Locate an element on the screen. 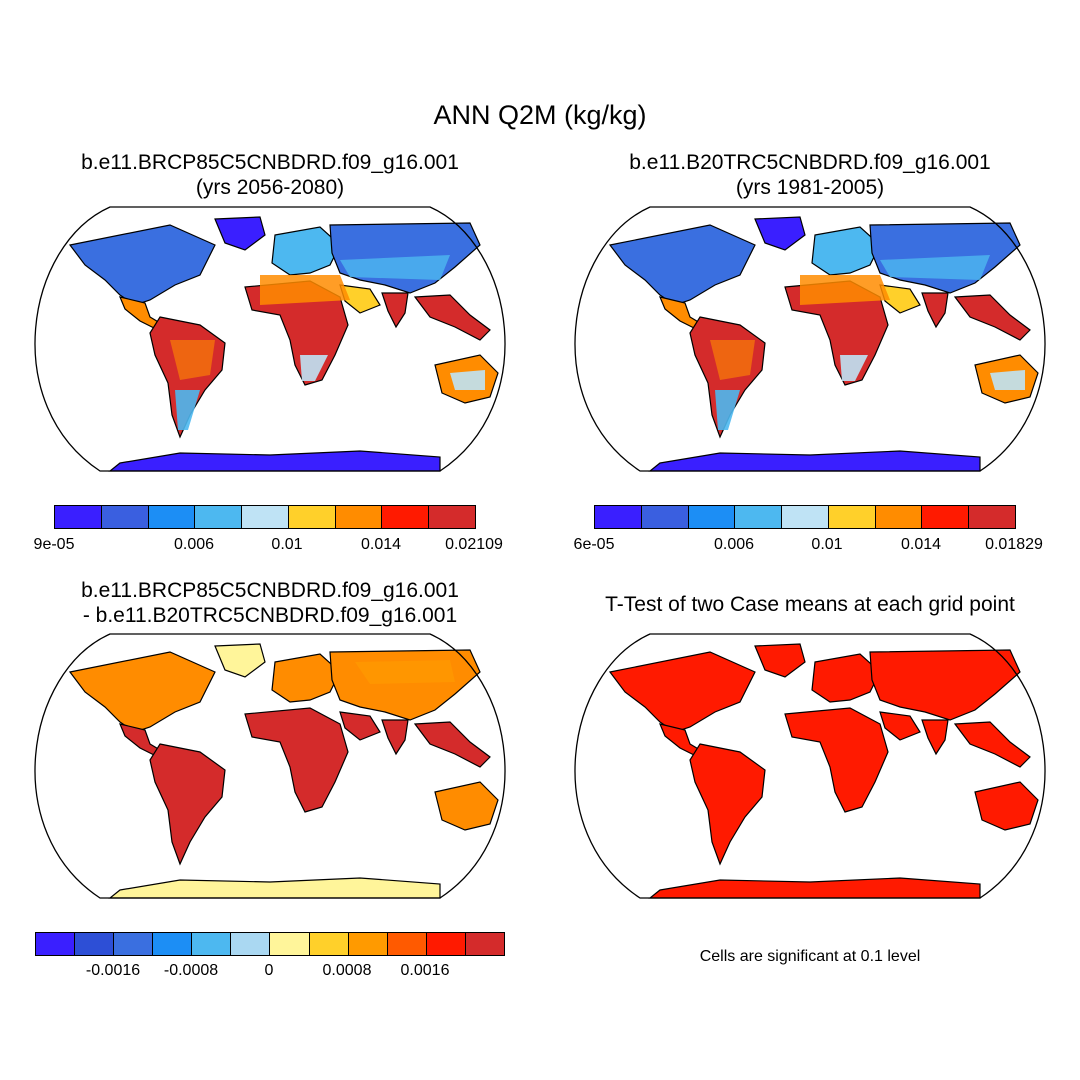 The image size is (1080, 1080). colorbar-3-label: 0 is located at coordinates (269, 970).